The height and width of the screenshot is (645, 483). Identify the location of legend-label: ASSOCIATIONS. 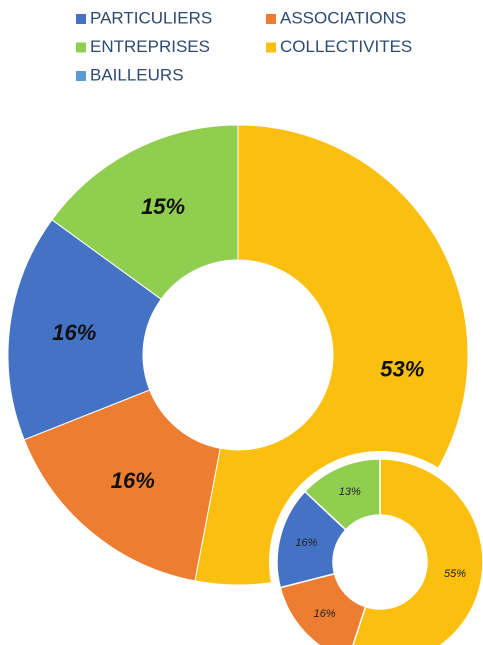
(343, 17).